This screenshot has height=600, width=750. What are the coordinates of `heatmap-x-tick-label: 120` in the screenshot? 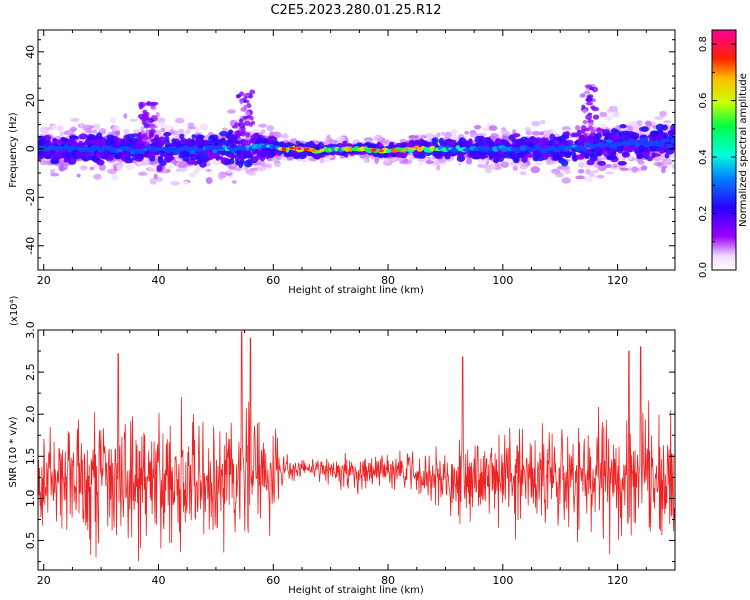 It's located at (617, 280).